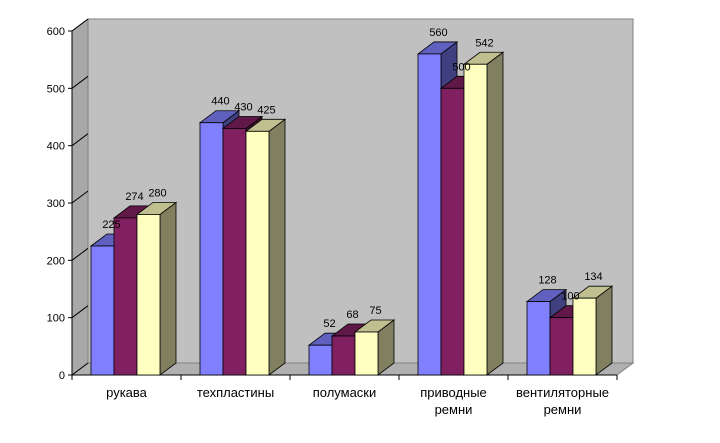 The image size is (720, 443). I want to click on x-category-label-line: вентиляторные, so click(562, 392).